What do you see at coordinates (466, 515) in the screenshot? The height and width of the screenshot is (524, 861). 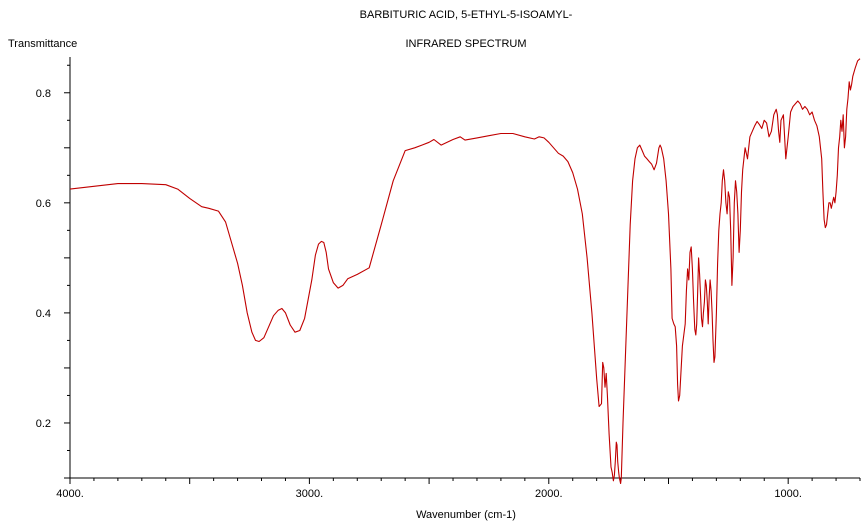 I see `x-axis-label: Wavenumber (cm-1)` at bounding box center [466, 515].